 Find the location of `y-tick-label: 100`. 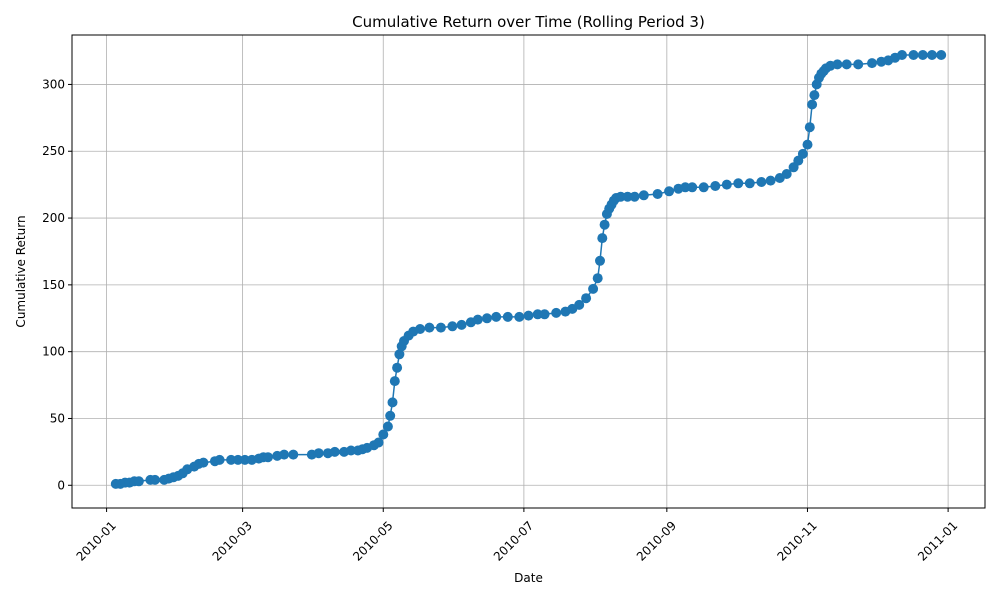

y-tick-label: 100 is located at coordinates (53, 352).